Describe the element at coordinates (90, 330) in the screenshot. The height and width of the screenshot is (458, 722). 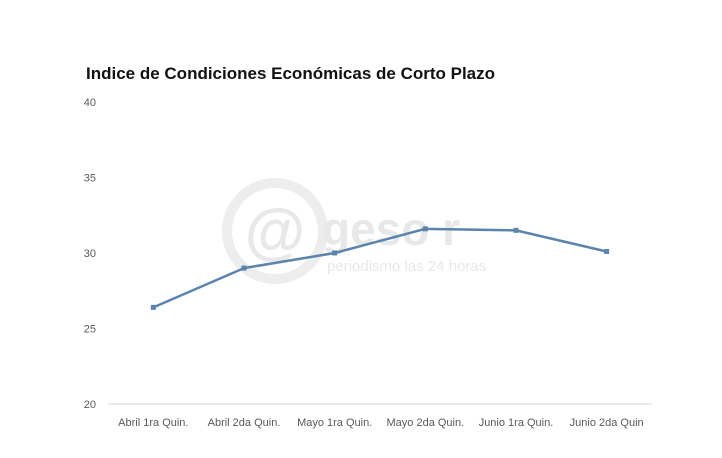
I see `y-tick-label: 25` at that location.